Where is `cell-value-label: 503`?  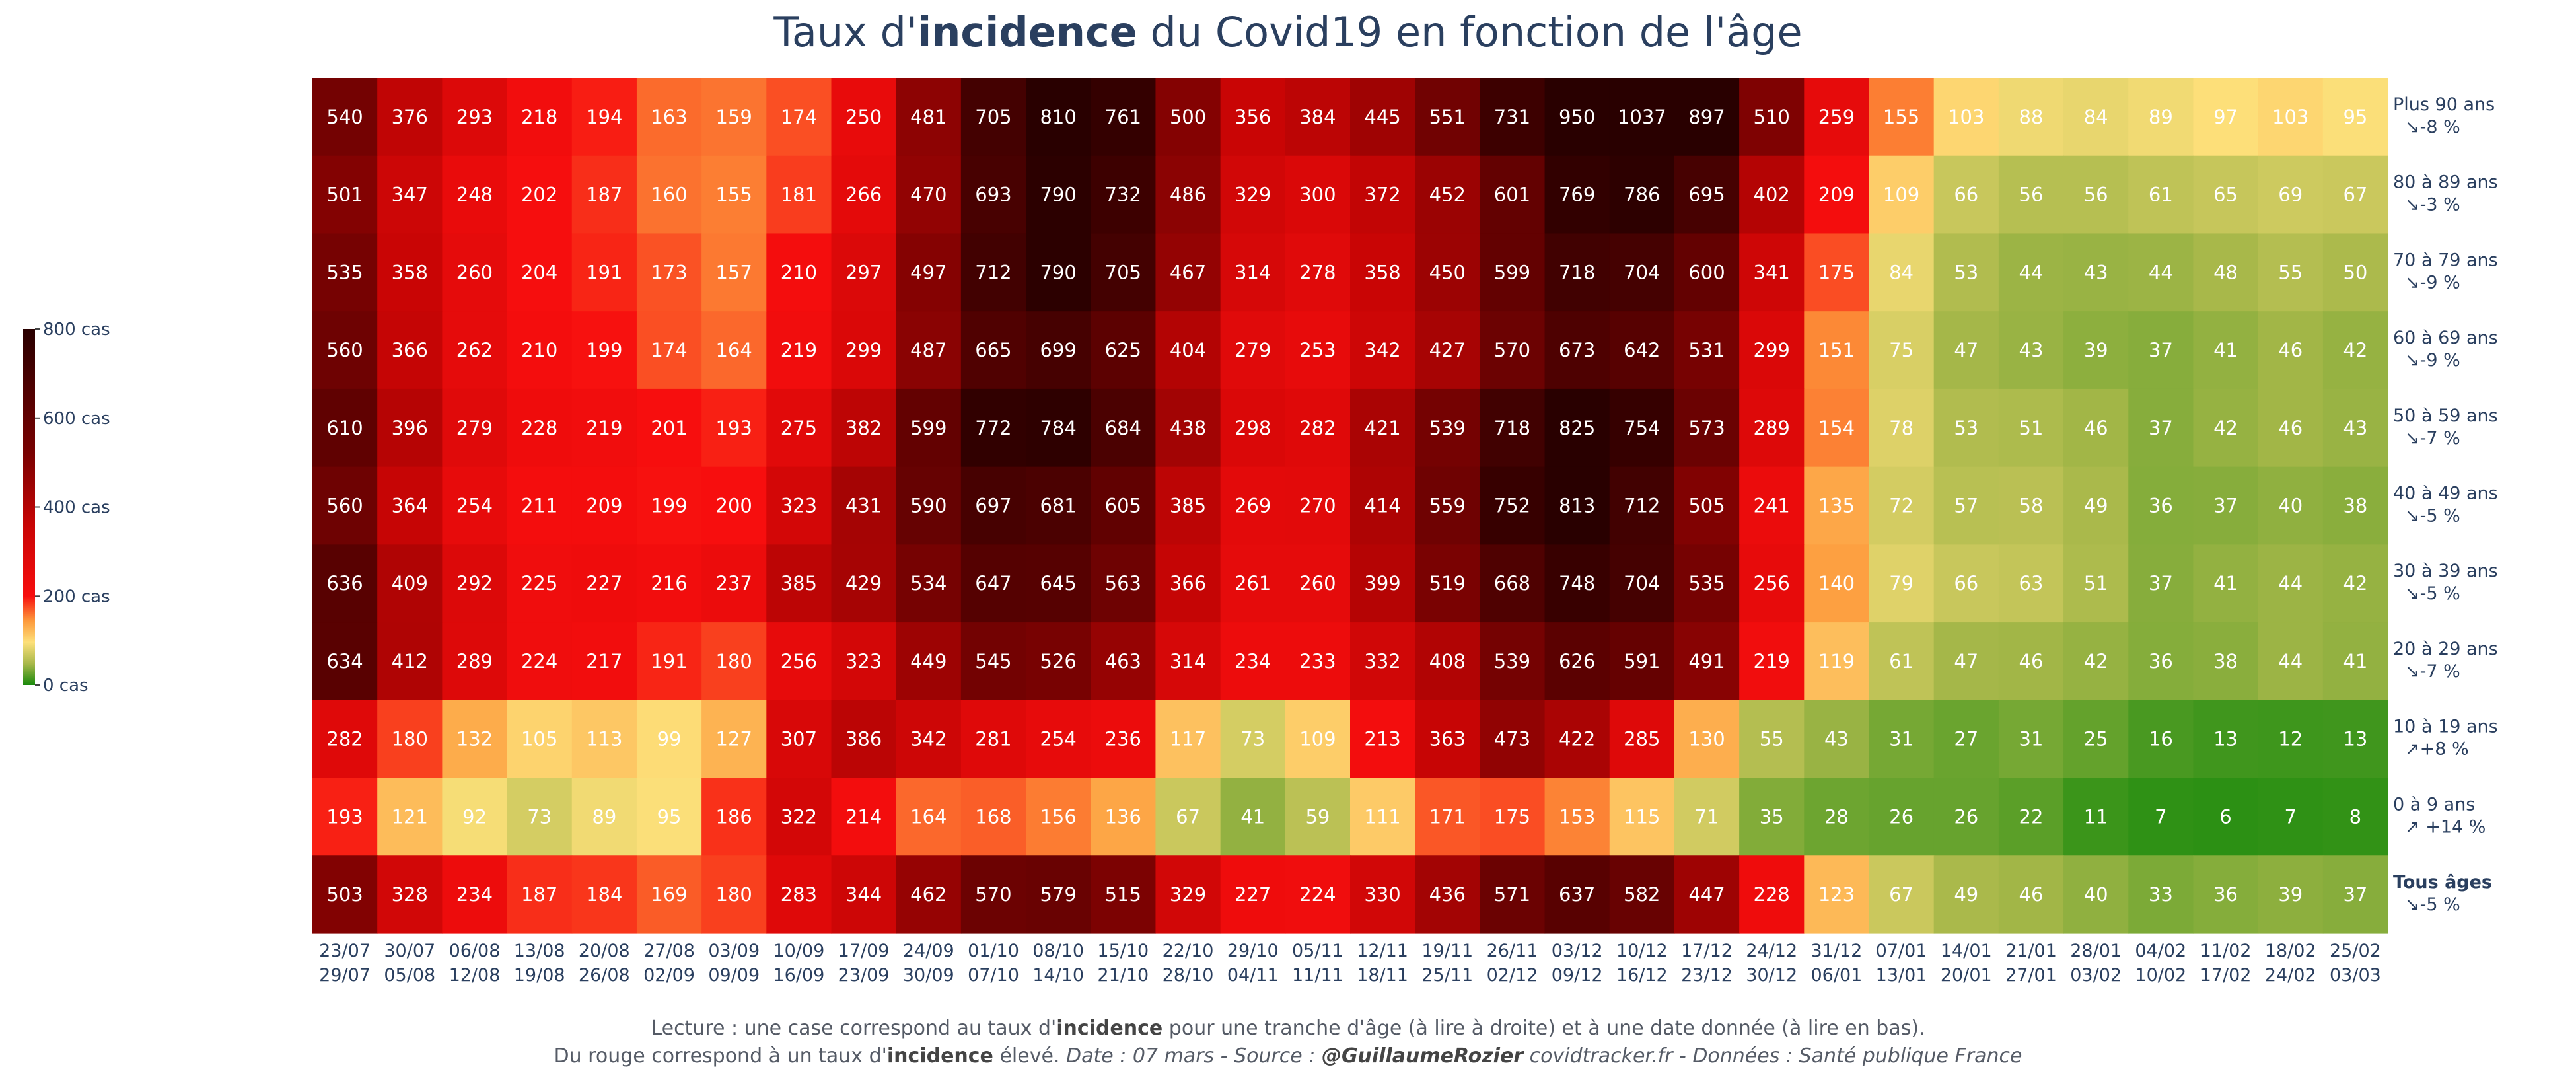 cell-value-label: 503 is located at coordinates (344, 895).